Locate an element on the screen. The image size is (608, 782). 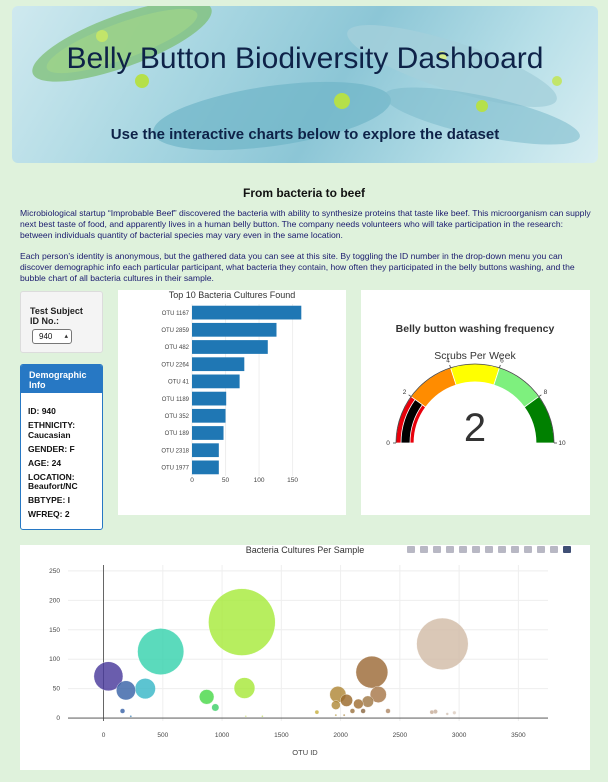
bar-xtick-label: 50 is located at coordinates (226, 480).